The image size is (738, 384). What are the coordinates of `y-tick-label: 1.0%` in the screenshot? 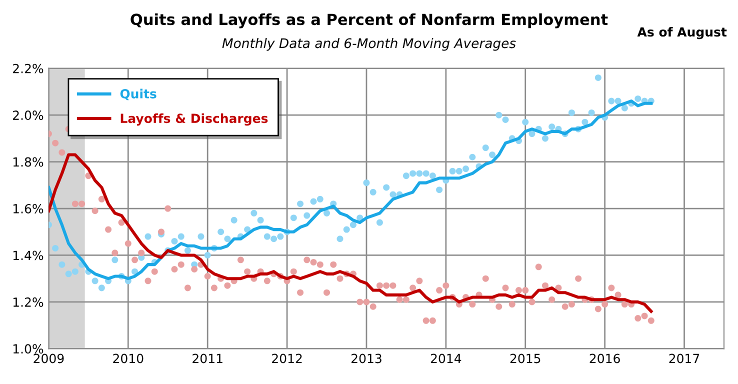 It's located at (28, 349).